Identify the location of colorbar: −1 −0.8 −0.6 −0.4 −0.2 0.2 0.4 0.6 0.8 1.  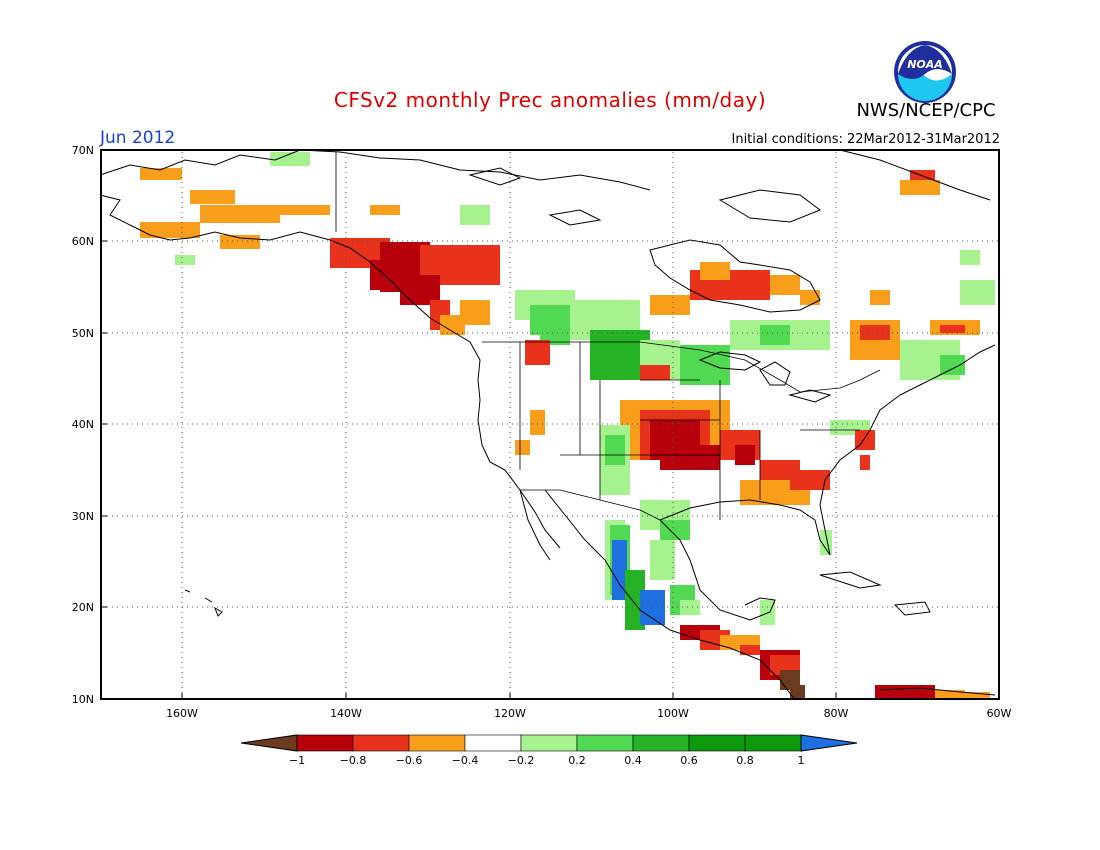
(549, 750).